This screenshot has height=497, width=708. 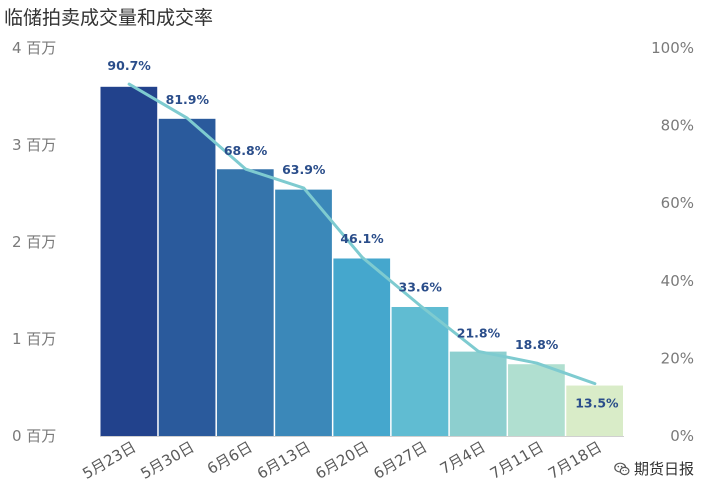 What do you see at coordinates (129, 65) in the screenshot?
I see `rate-data-label: 90.7%` at bounding box center [129, 65].